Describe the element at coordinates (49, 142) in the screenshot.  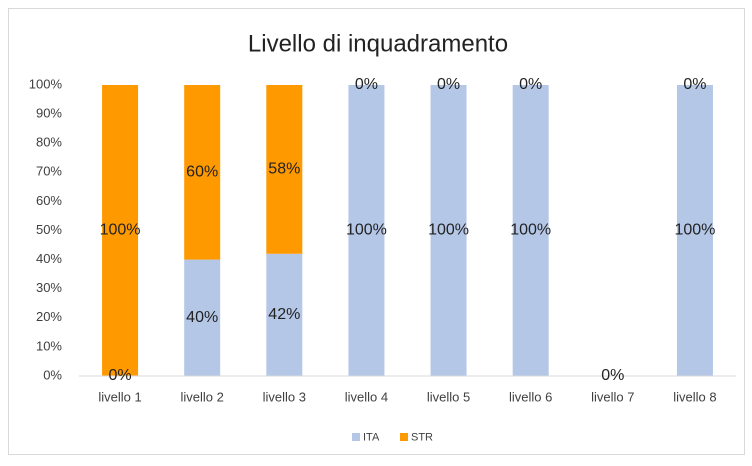
I see `y-tick-label: 80%` at that location.